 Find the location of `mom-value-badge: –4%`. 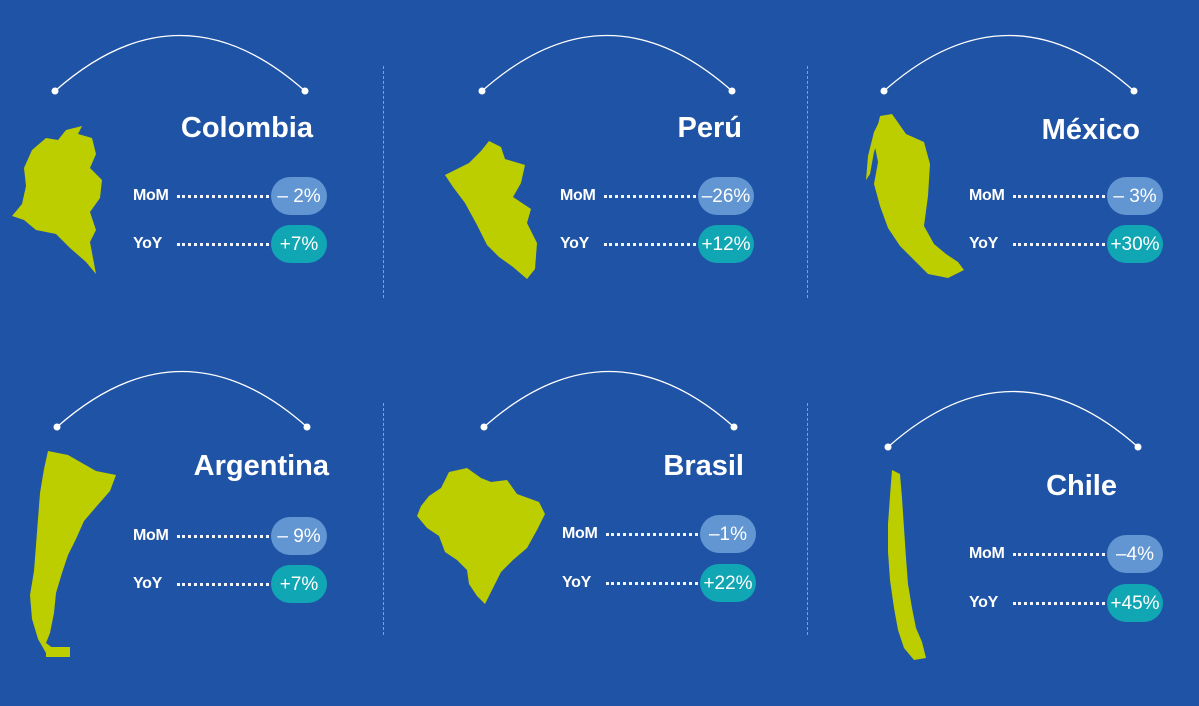

mom-value-badge: –4% is located at coordinates (1135, 554).